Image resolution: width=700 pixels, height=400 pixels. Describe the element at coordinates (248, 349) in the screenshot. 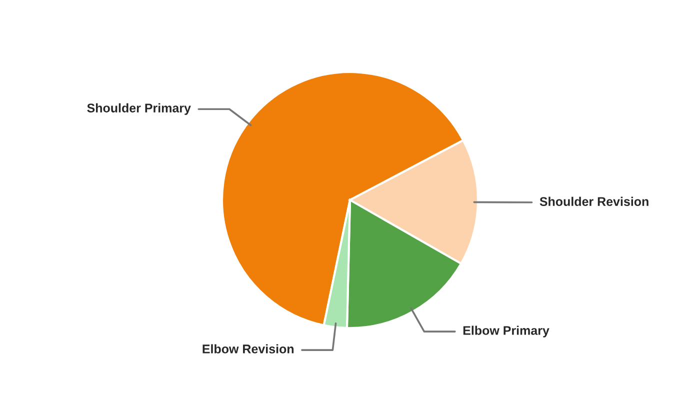

I see `slice-label: Elbow Revision` at that location.